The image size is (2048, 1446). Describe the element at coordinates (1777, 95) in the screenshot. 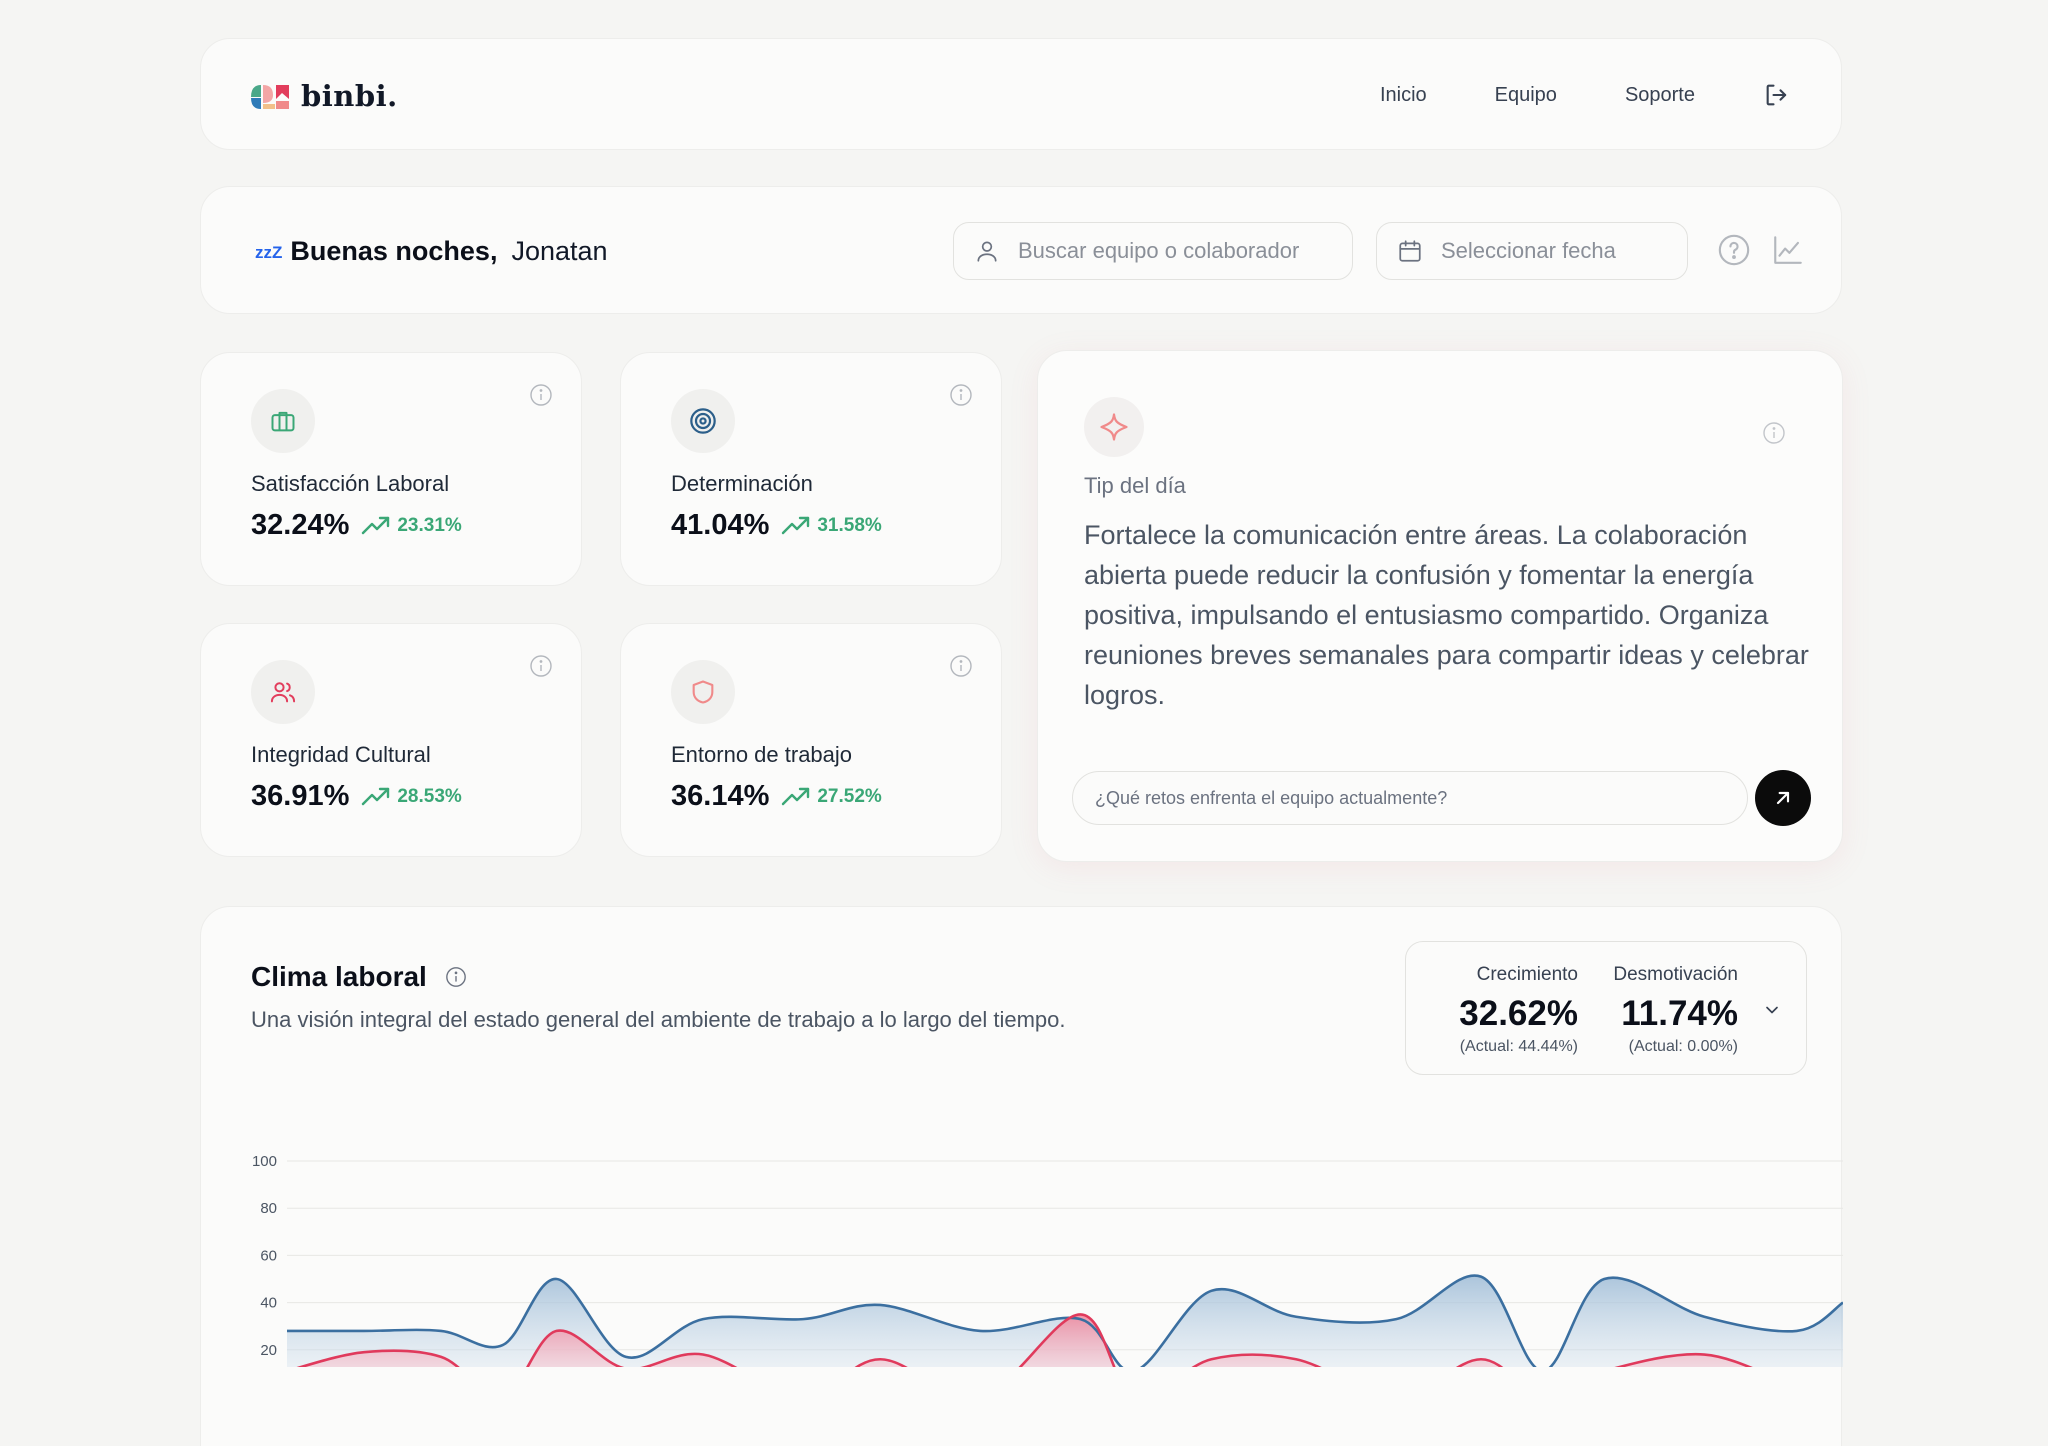

I see `logout-icon` at that location.